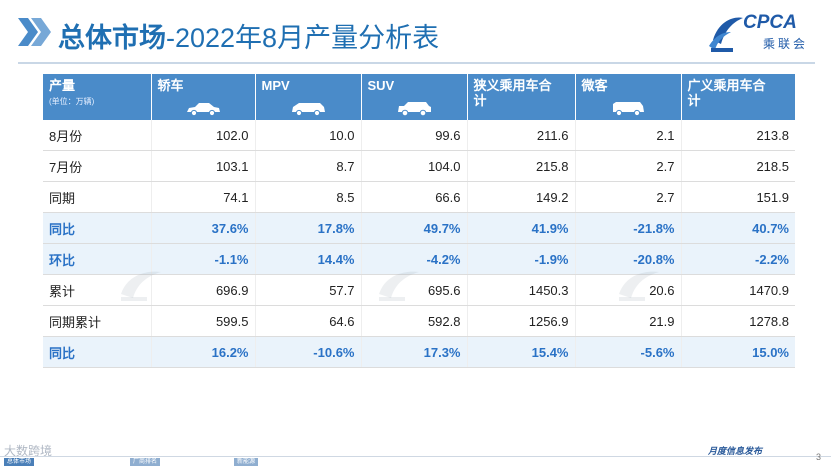 The height and width of the screenshot is (468, 831). Describe the element at coordinates (308, 290) in the screenshot. I see `table-cell: 57.7` at that location.